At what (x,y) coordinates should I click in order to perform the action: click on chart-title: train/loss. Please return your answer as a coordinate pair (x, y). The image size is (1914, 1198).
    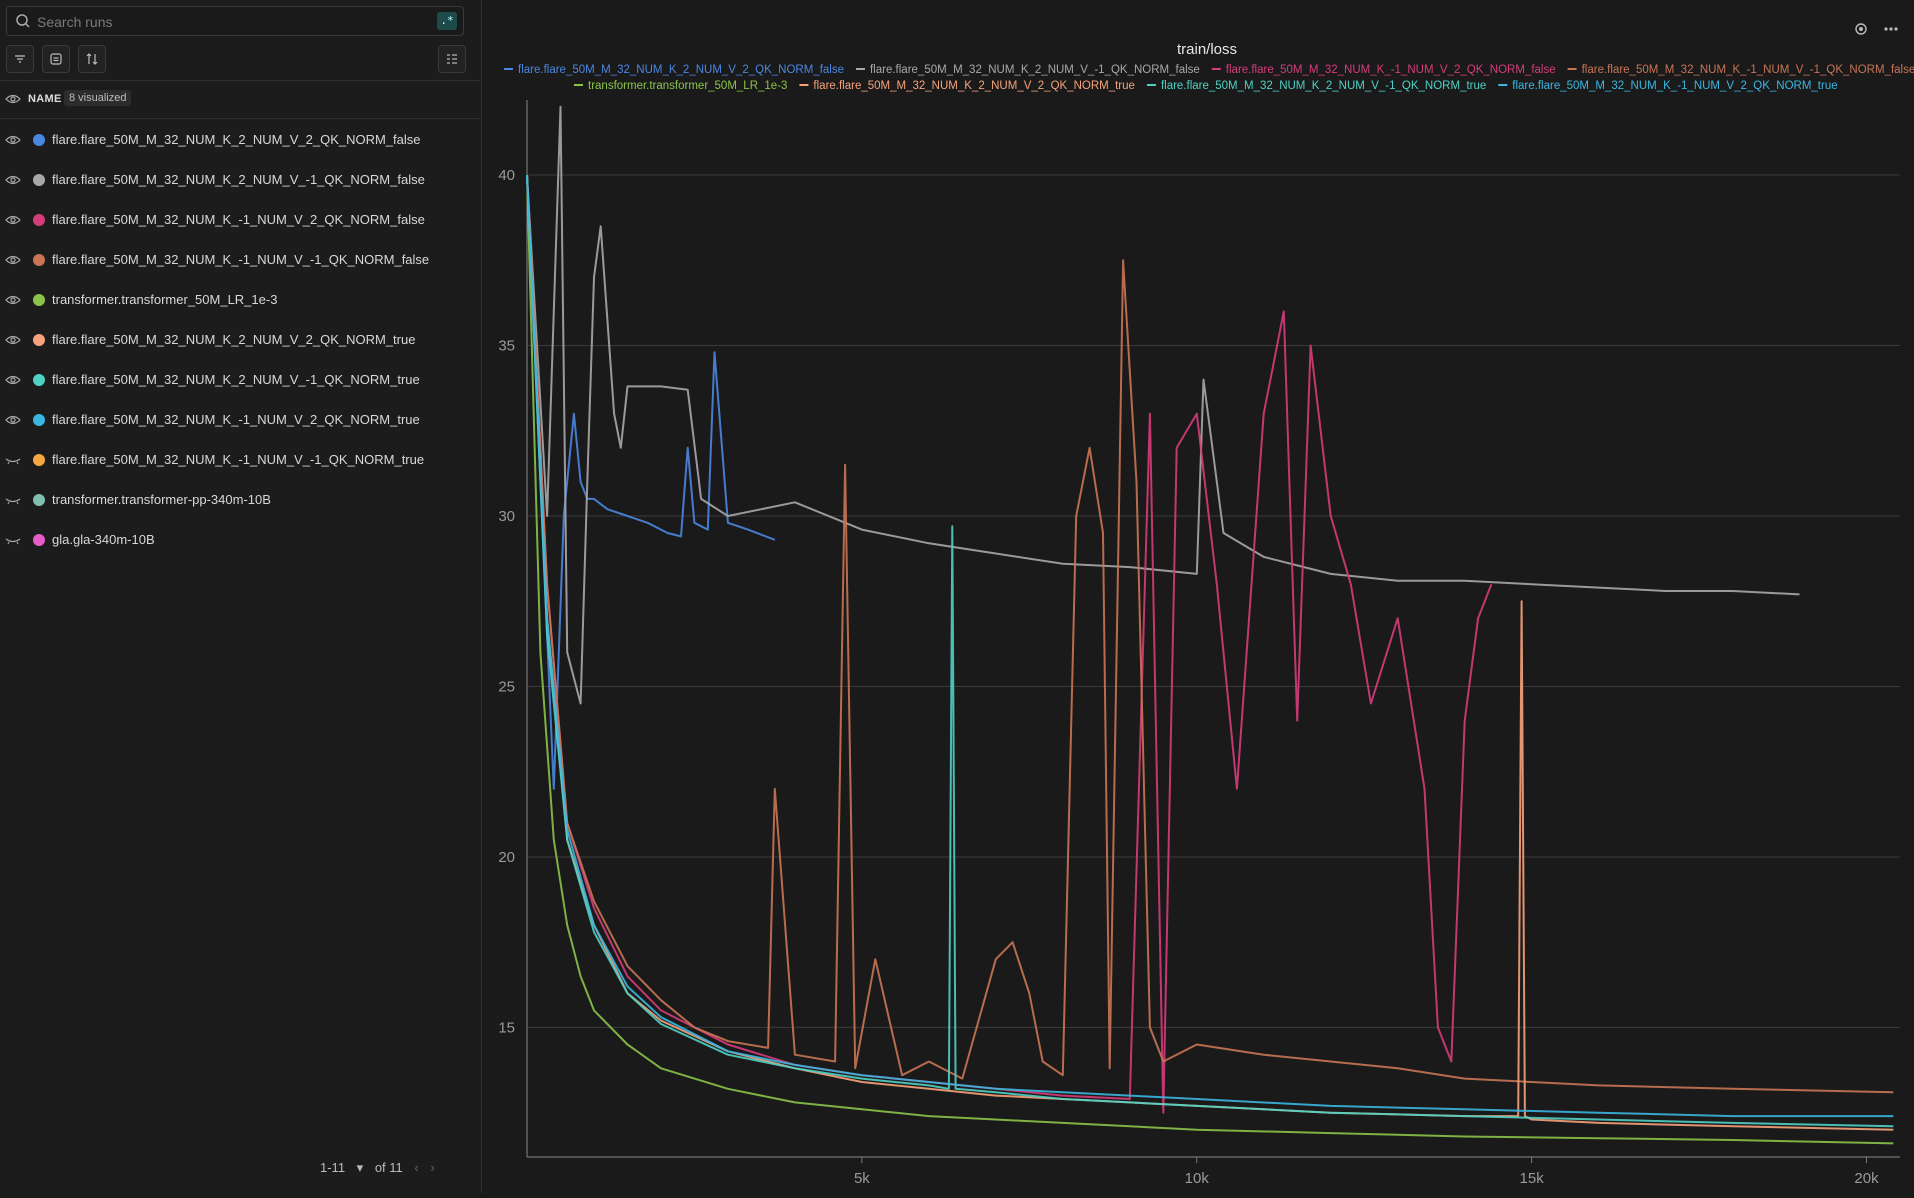
    Looking at the image, I should click on (1207, 49).